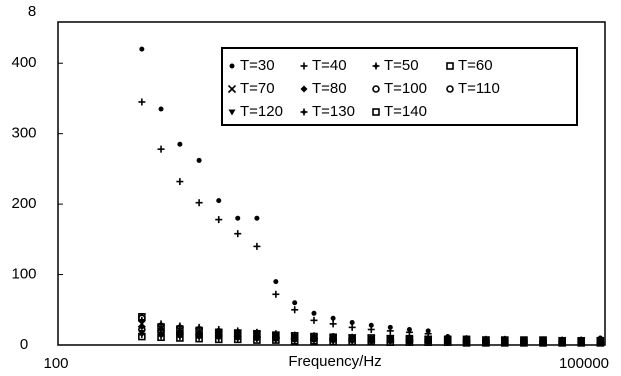  Describe the element at coordinates (401, 65) in the screenshot. I see `legend-label: T=50` at that location.